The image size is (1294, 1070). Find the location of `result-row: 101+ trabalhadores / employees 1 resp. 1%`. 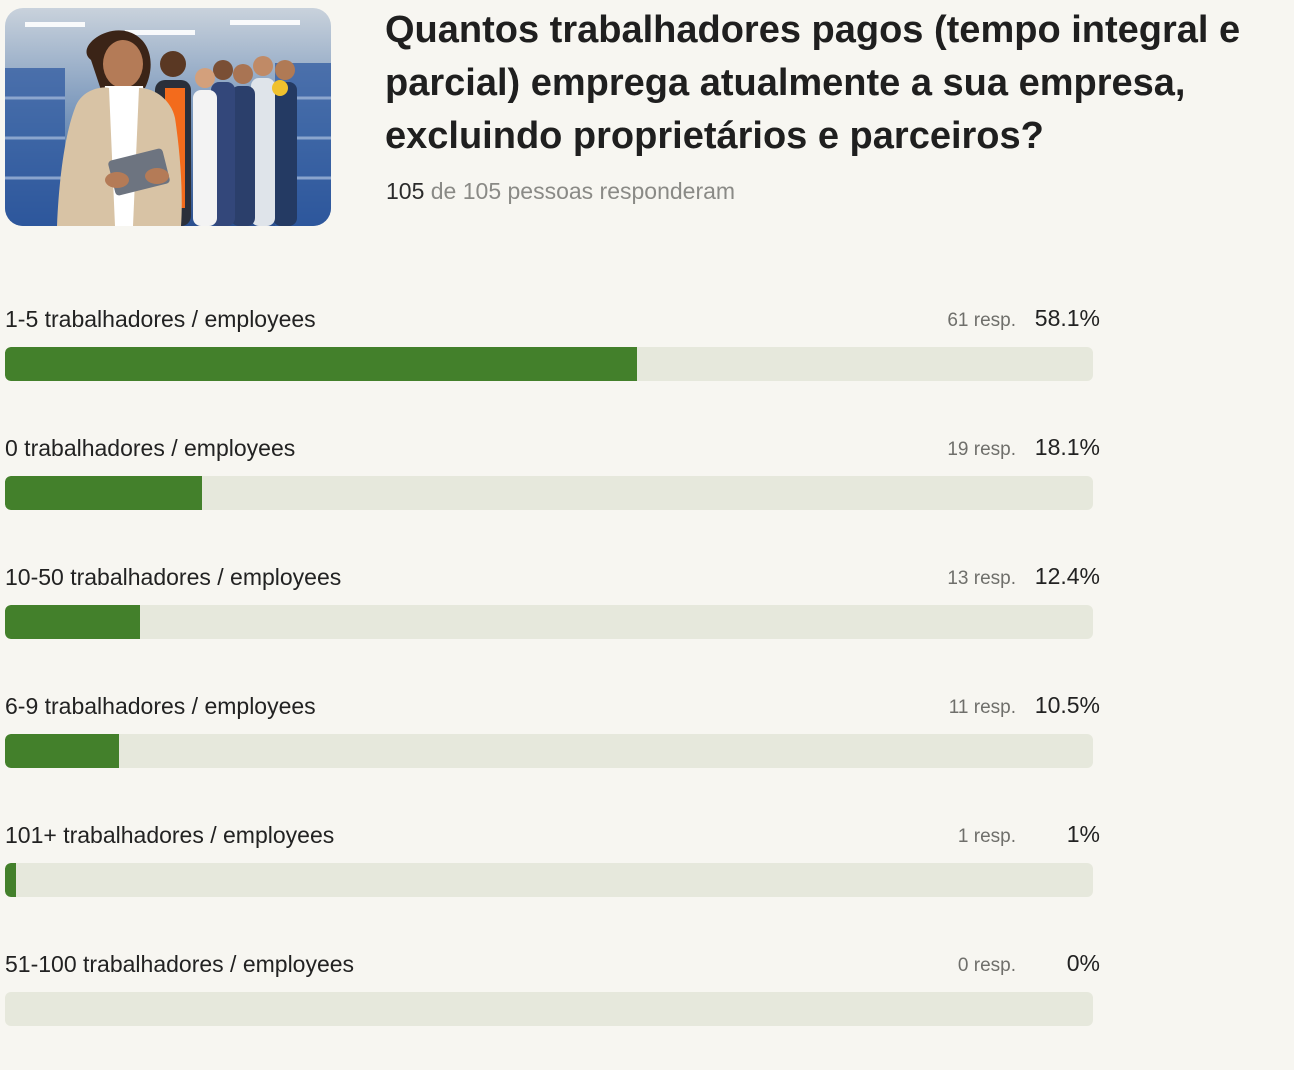

result-row: 101+ trabalhadores / employees 1 resp. 1% is located at coordinates (552, 881).